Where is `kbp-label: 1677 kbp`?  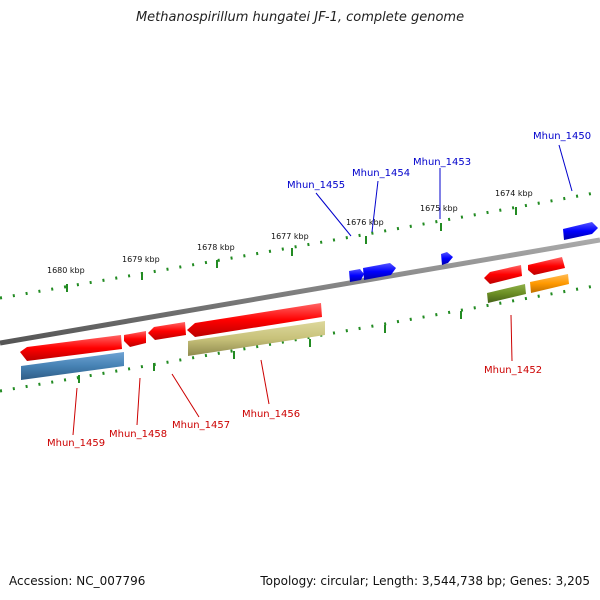
kbp-label: 1677 kbp is located at coordinates (290, 236).